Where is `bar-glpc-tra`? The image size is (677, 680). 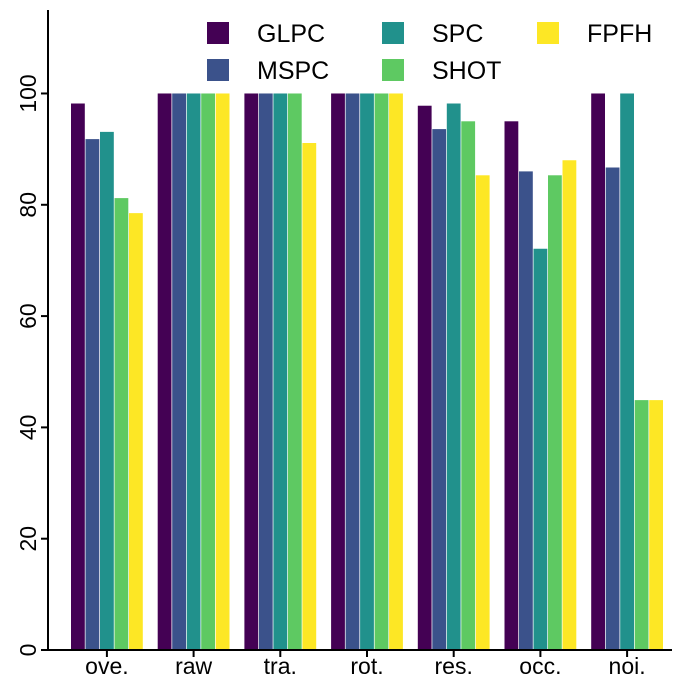
bar-glpc-tra is located at coordinates (251, 372).